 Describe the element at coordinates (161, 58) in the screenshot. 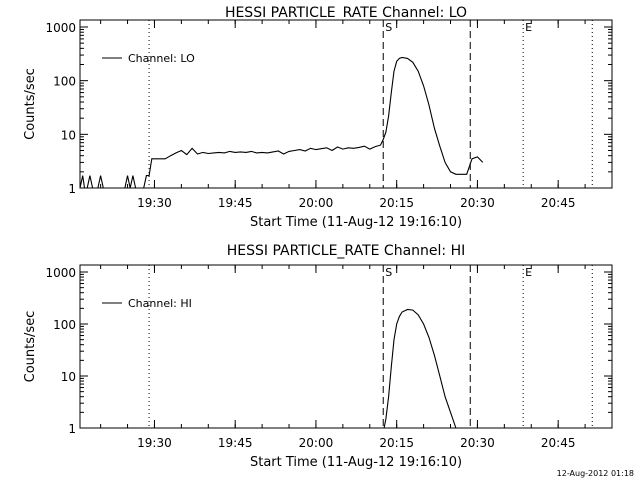

I see `legend-label: Channel: LO` at that location.